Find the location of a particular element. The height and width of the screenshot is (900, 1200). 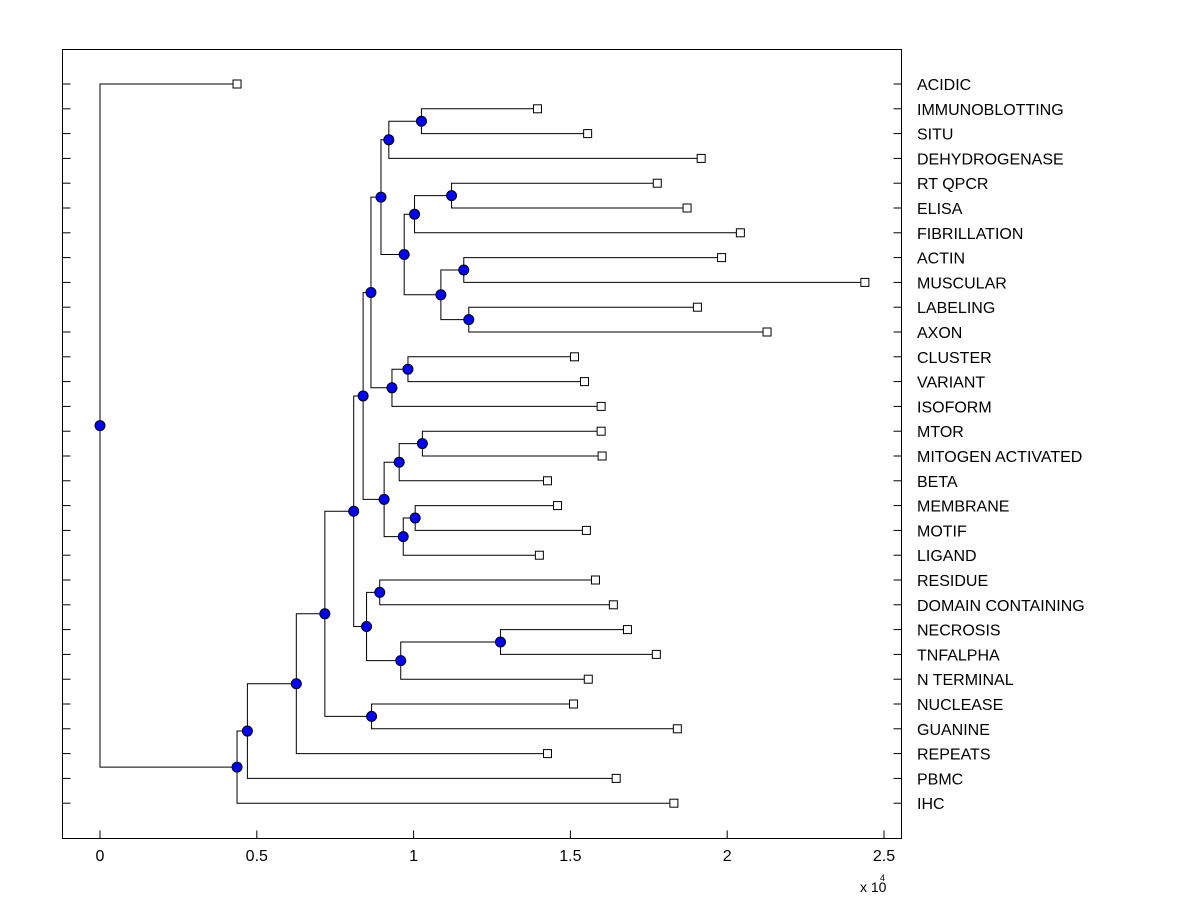

leaf-label: MEMBRANE is located at coordinates (963, 507).